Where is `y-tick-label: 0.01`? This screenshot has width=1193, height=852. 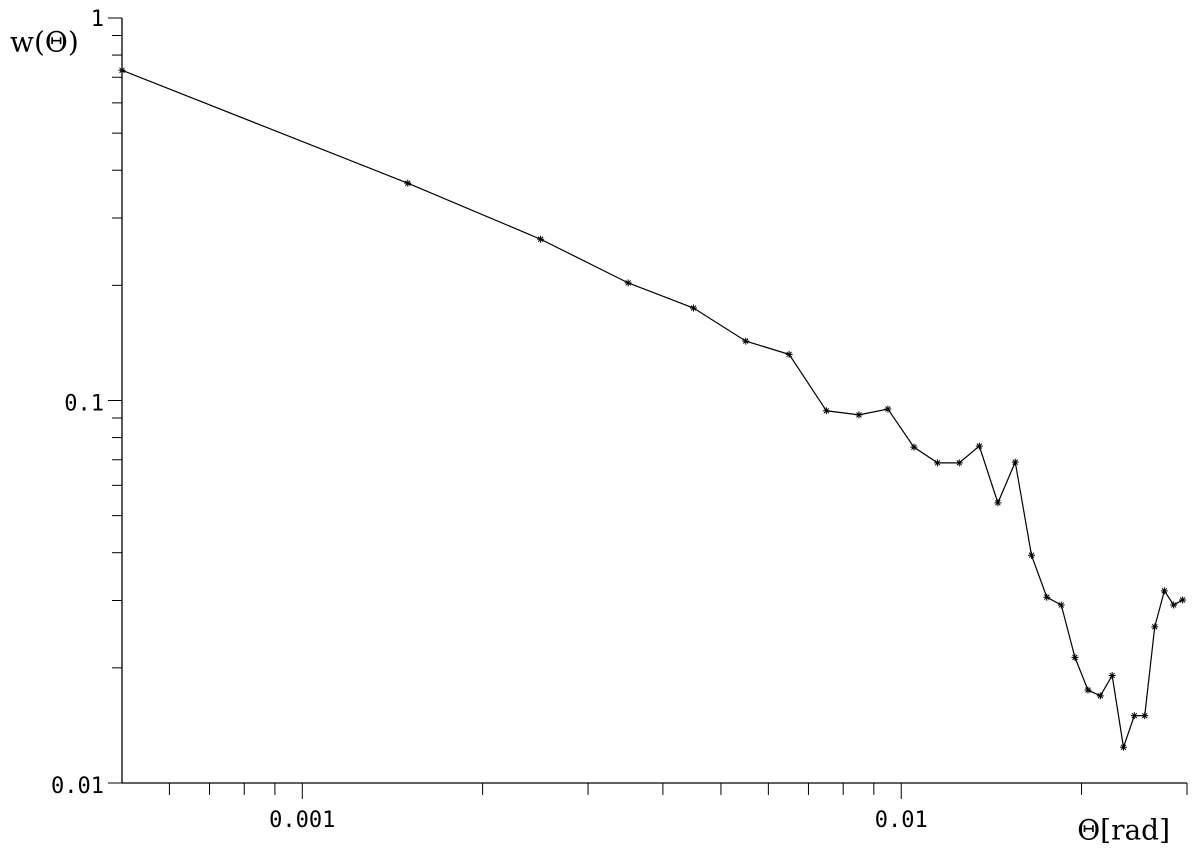 y-tick-label: 0.01 is located at coordinates (77, 786).